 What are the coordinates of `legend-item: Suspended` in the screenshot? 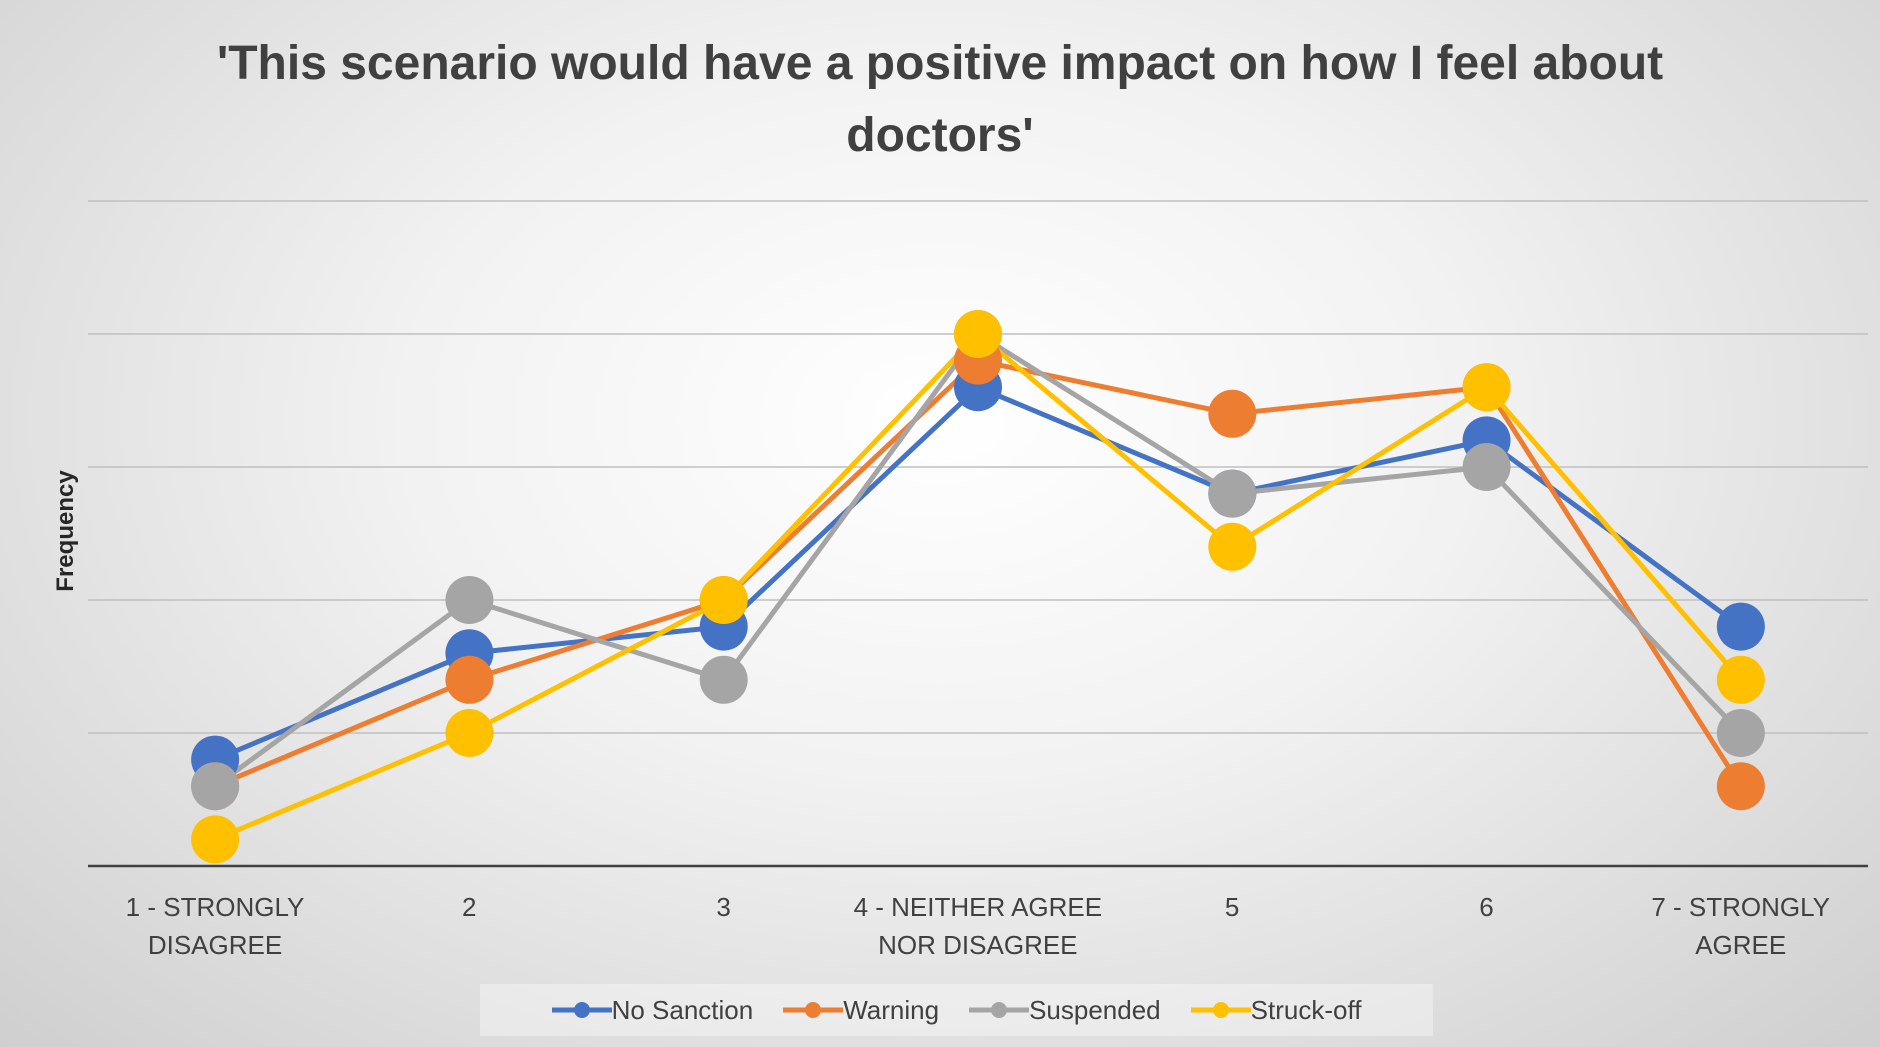 It's located at (1065, 1010).